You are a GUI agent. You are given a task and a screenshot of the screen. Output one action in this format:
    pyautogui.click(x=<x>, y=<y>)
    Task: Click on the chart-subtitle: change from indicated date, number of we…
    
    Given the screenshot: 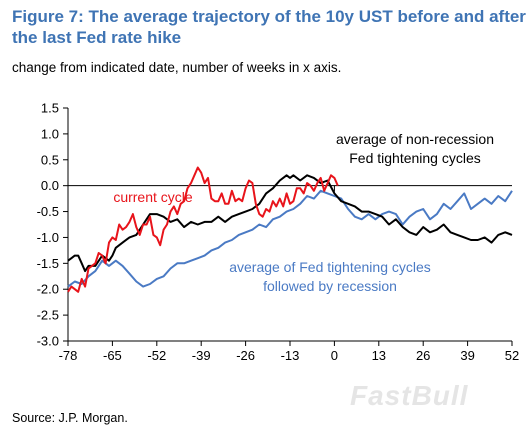 What is the action you would take?
    pyautogui.click(x=177, y=67)
    